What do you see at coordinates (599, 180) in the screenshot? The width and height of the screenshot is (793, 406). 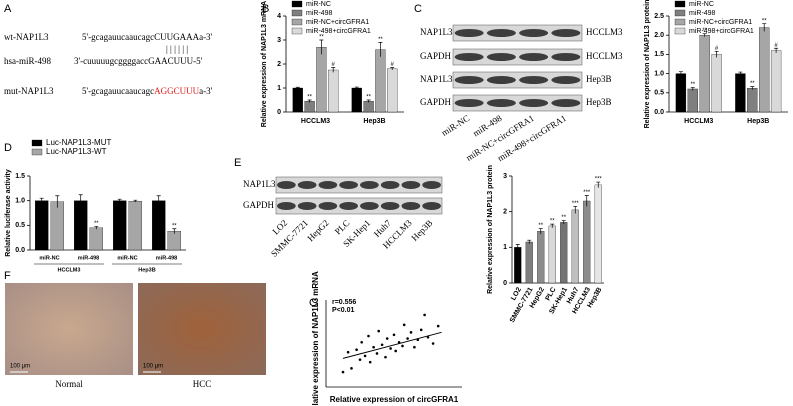 I see `significance: ***` at bounding box center [599, 180].